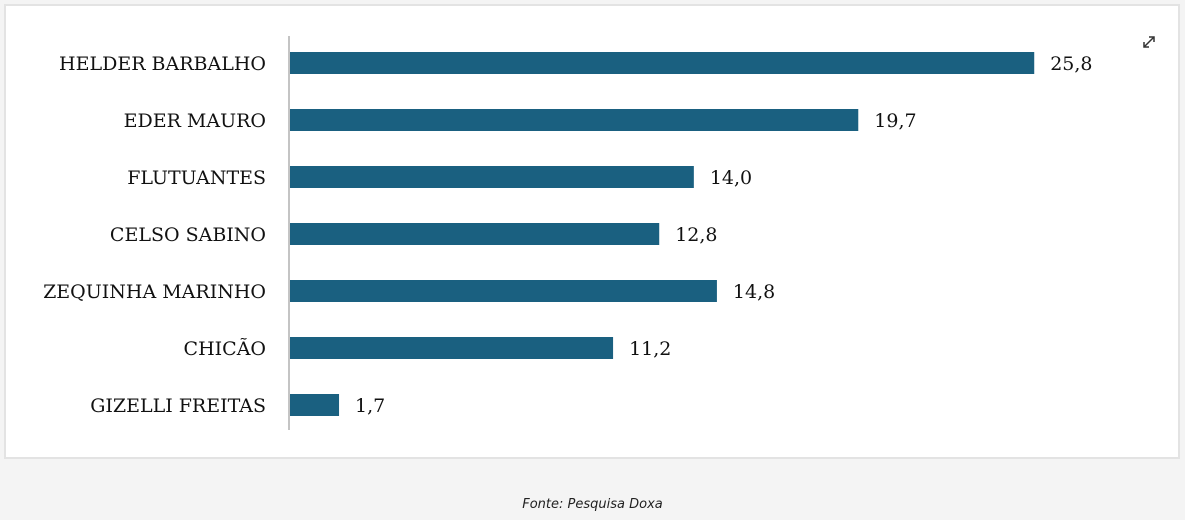 The height and width of the screenshot is (520, 1185). What do you see at coordinates (196, 178) in the screenshot?
I see `category-label: FLUTUANTES` at bounding box center [196, 178].